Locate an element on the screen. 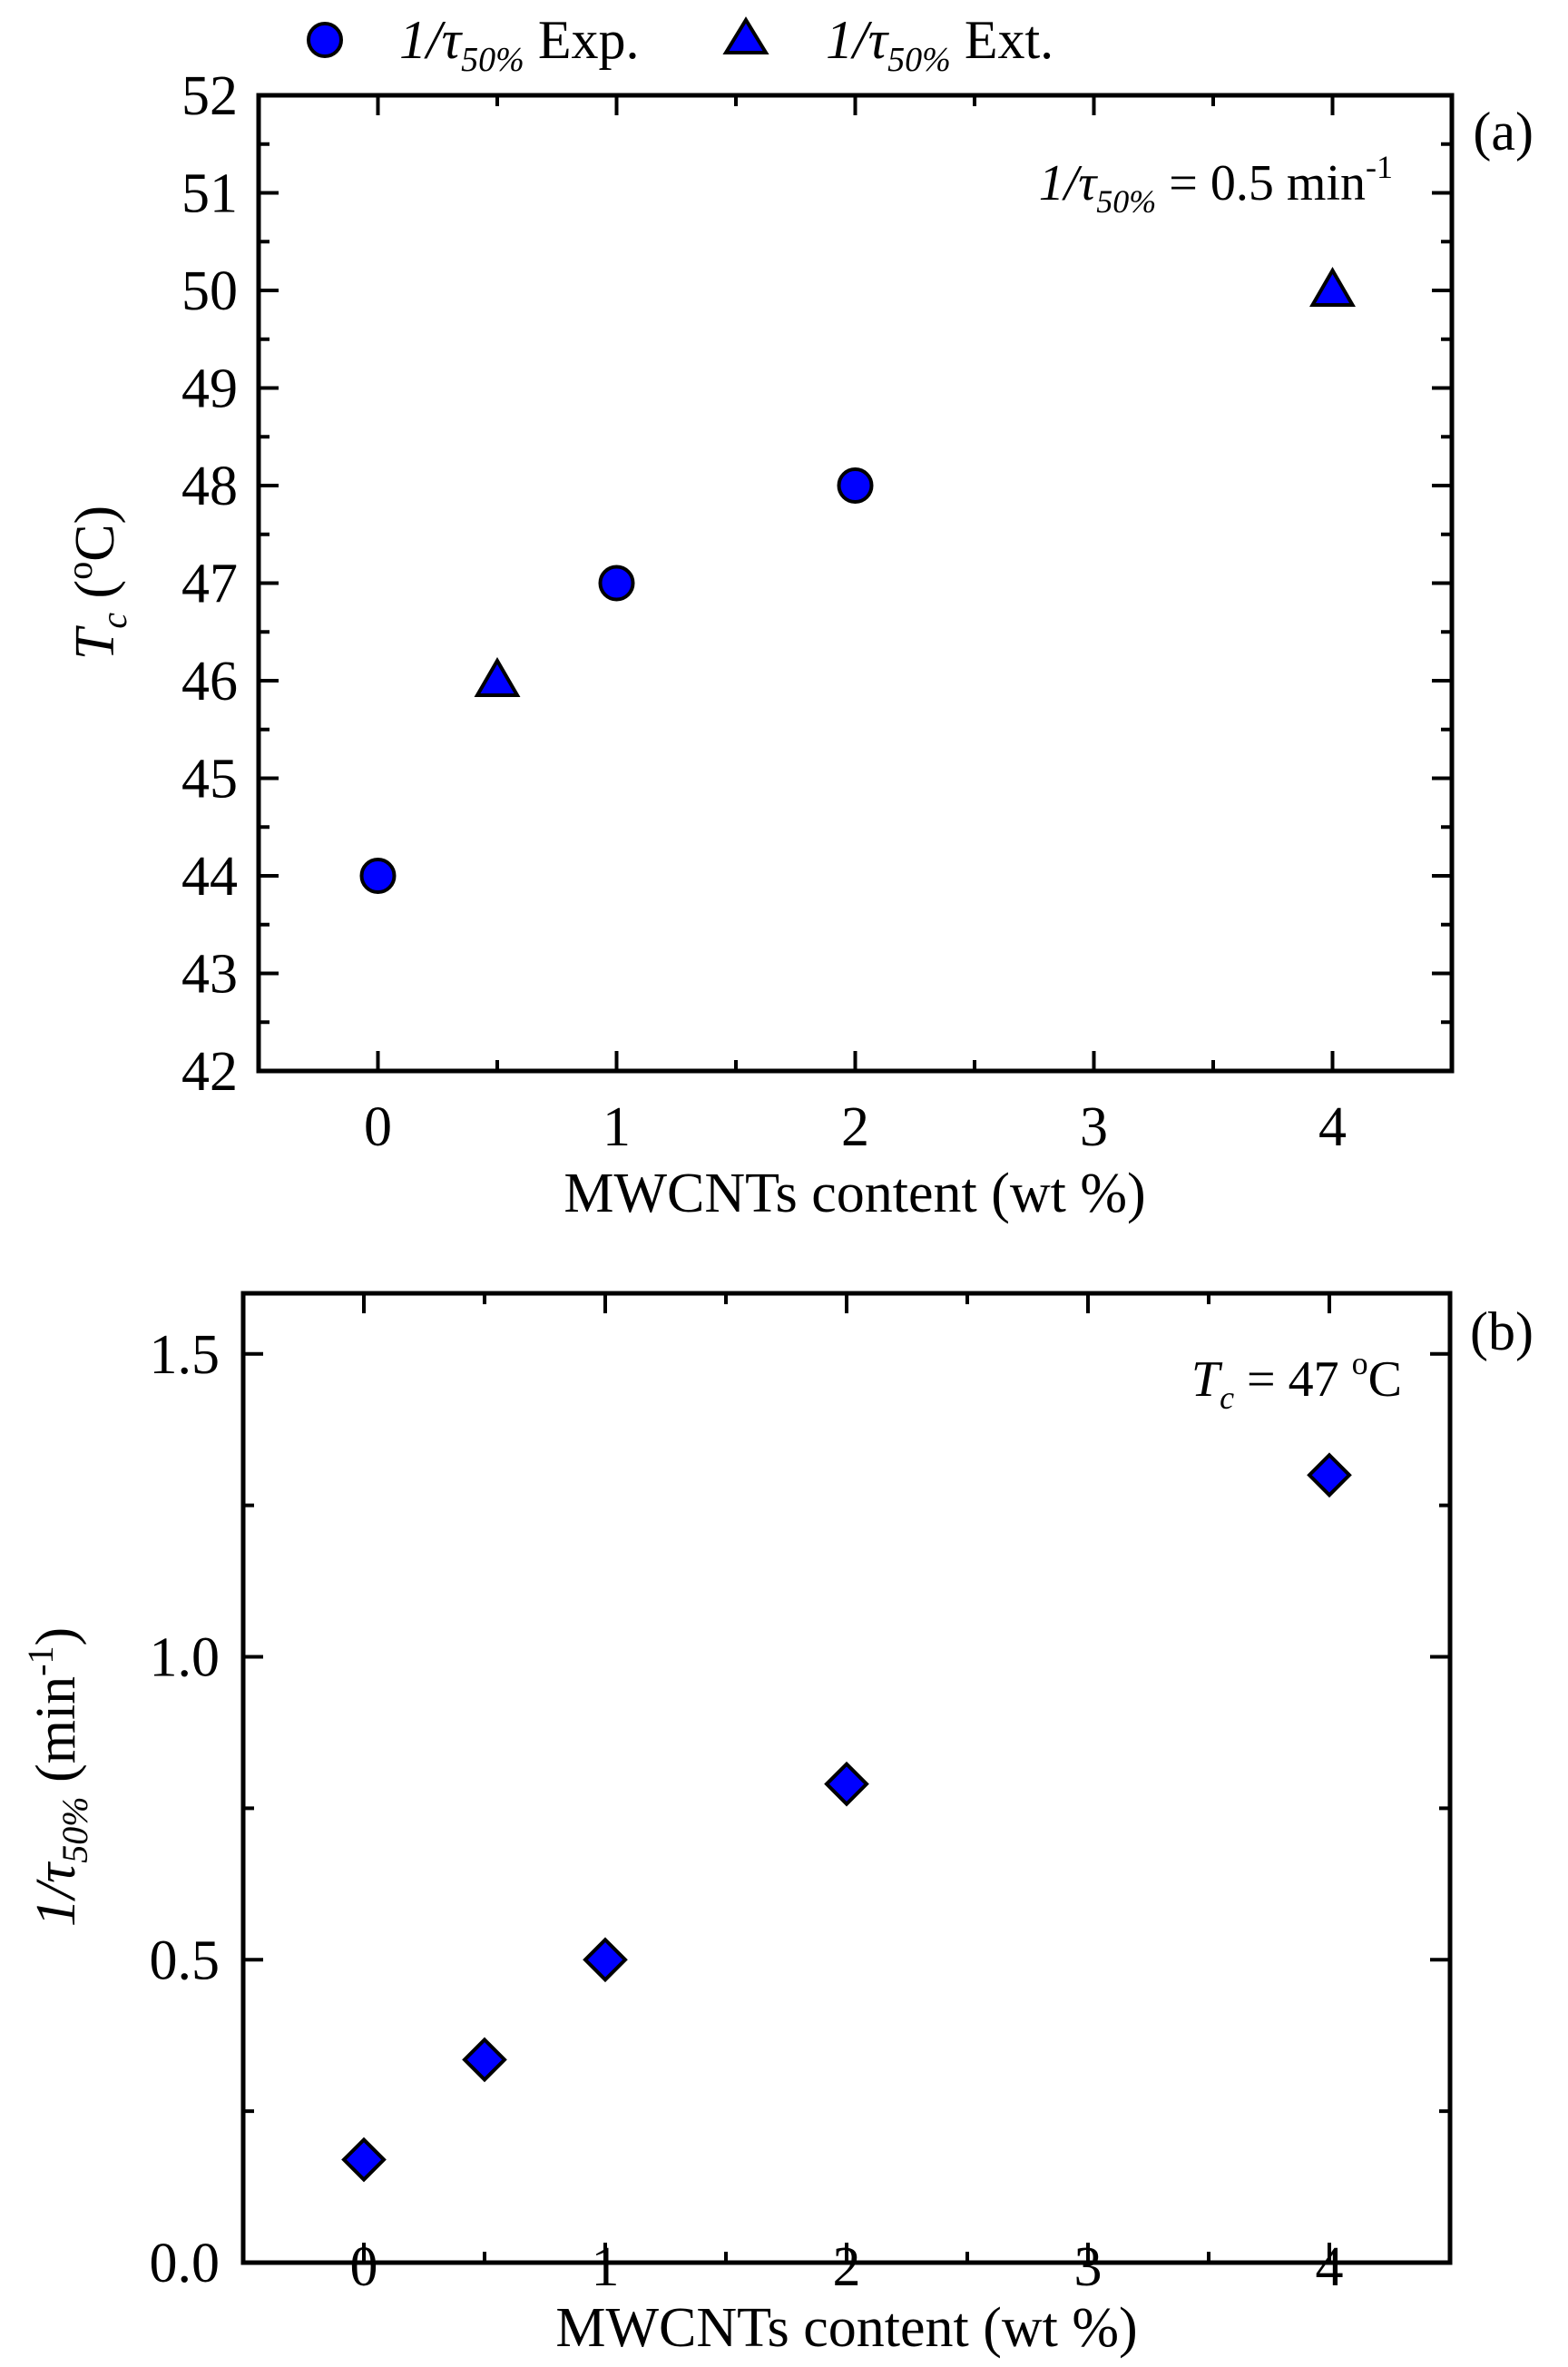 Image resolution: width=1568 pixels, height=2367 pixels. panel-b-y-axis-title: 1/τ50% (min-1) is located at coordinates (57, 1777).